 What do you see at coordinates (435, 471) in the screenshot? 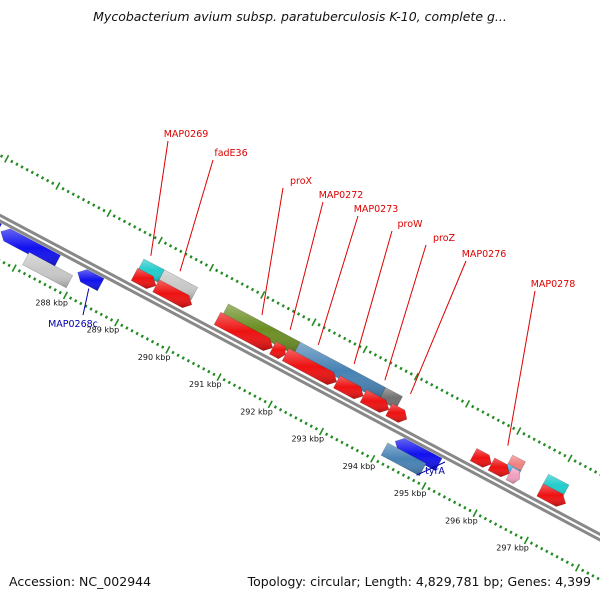
I see `gene-label-tyra: tyrA` at bounding box center [435, 471].